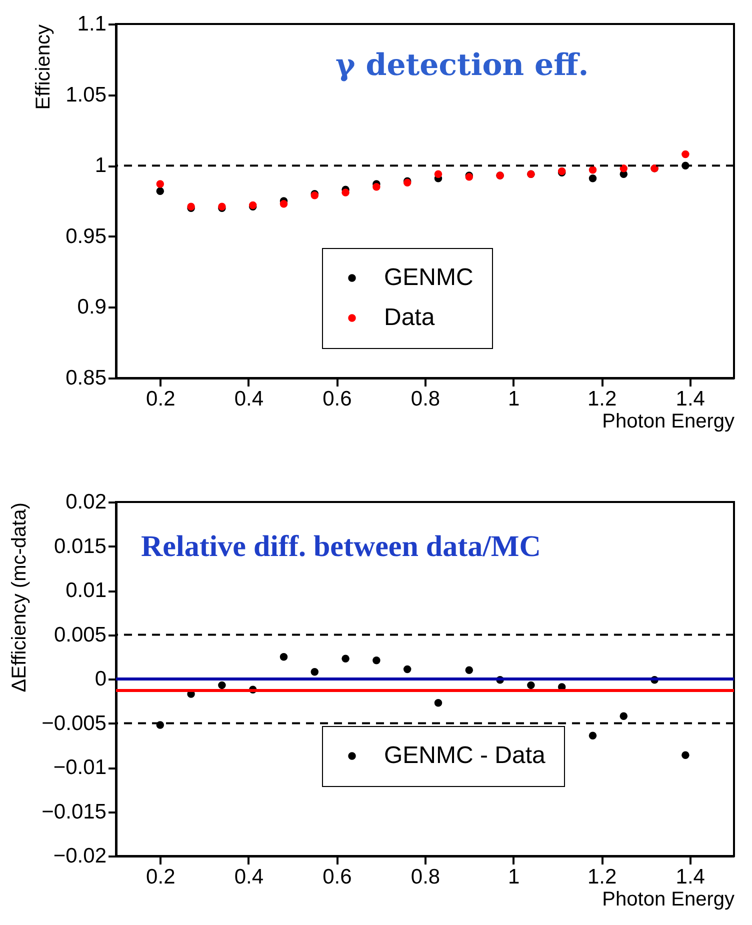 The image size is (752, 925). What do you see at coordinates (86, 236) in the screenshot?
I see `y-tick-label: 0.95` at bounding box center [86, 236].